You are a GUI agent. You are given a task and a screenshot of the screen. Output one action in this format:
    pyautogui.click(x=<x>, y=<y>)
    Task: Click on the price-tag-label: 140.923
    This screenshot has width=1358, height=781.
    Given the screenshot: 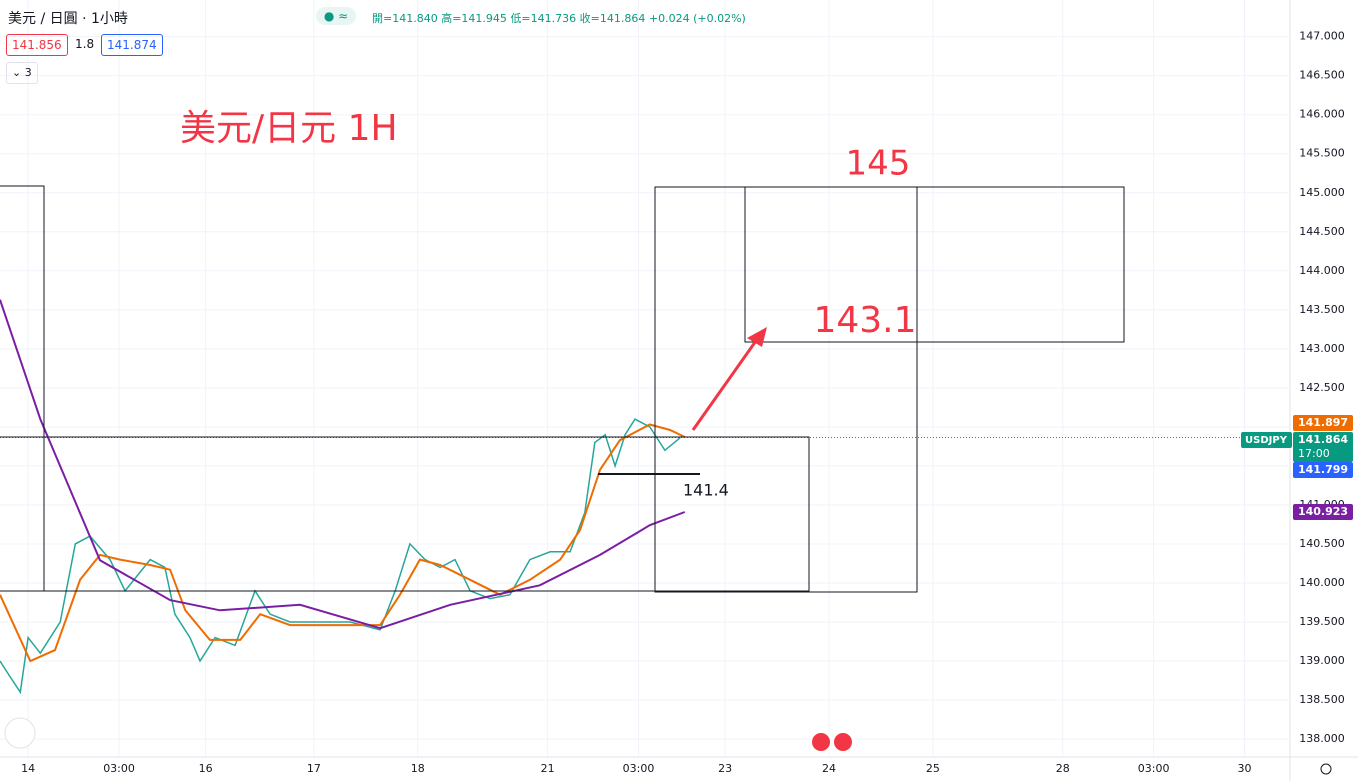 What is the action you would take?
    pyautogui.click(x=1323, y=511)
    